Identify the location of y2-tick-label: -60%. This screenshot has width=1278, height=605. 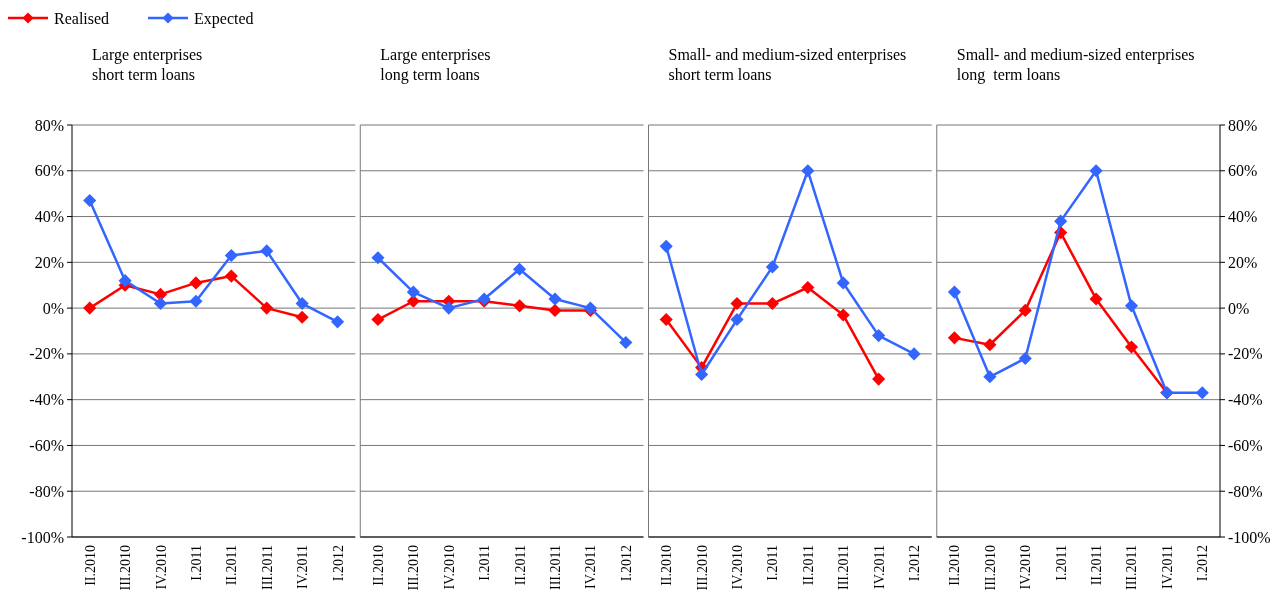
(1245, 446).